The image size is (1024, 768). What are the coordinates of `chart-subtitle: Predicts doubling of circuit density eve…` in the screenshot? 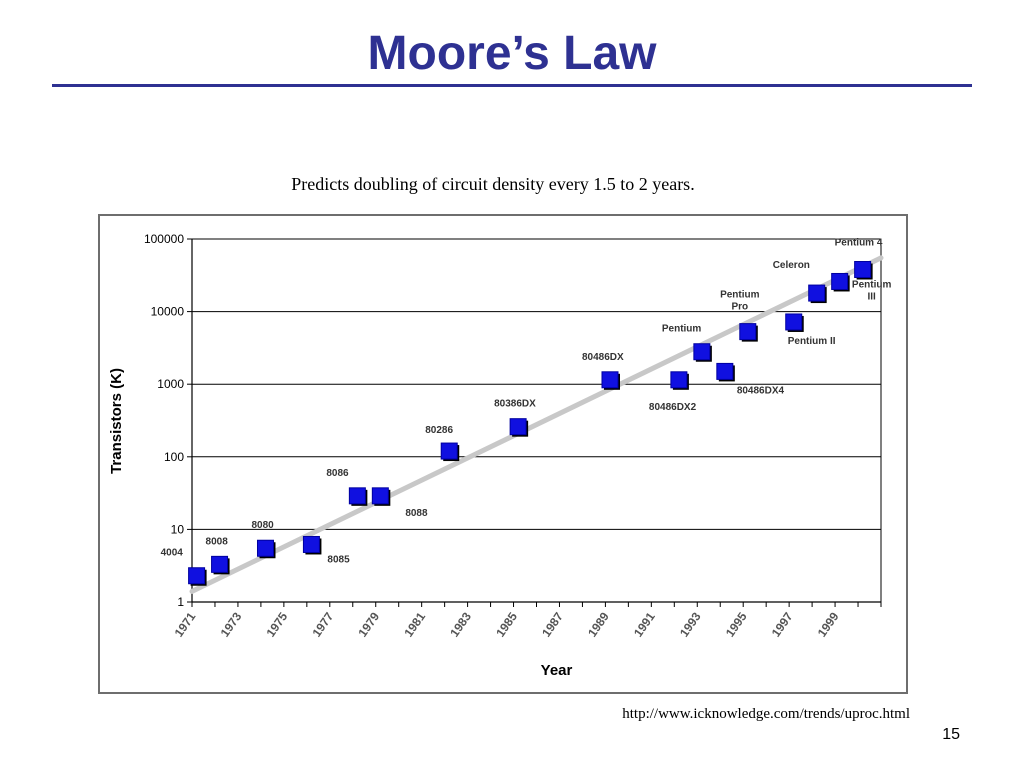 It's located at (493, 184).